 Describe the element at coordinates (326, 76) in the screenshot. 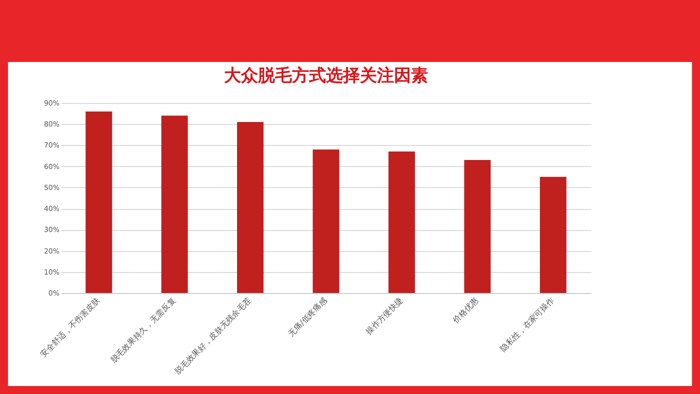

I see `chart-title: 大众脱毛方式选择关注因素` at that location.